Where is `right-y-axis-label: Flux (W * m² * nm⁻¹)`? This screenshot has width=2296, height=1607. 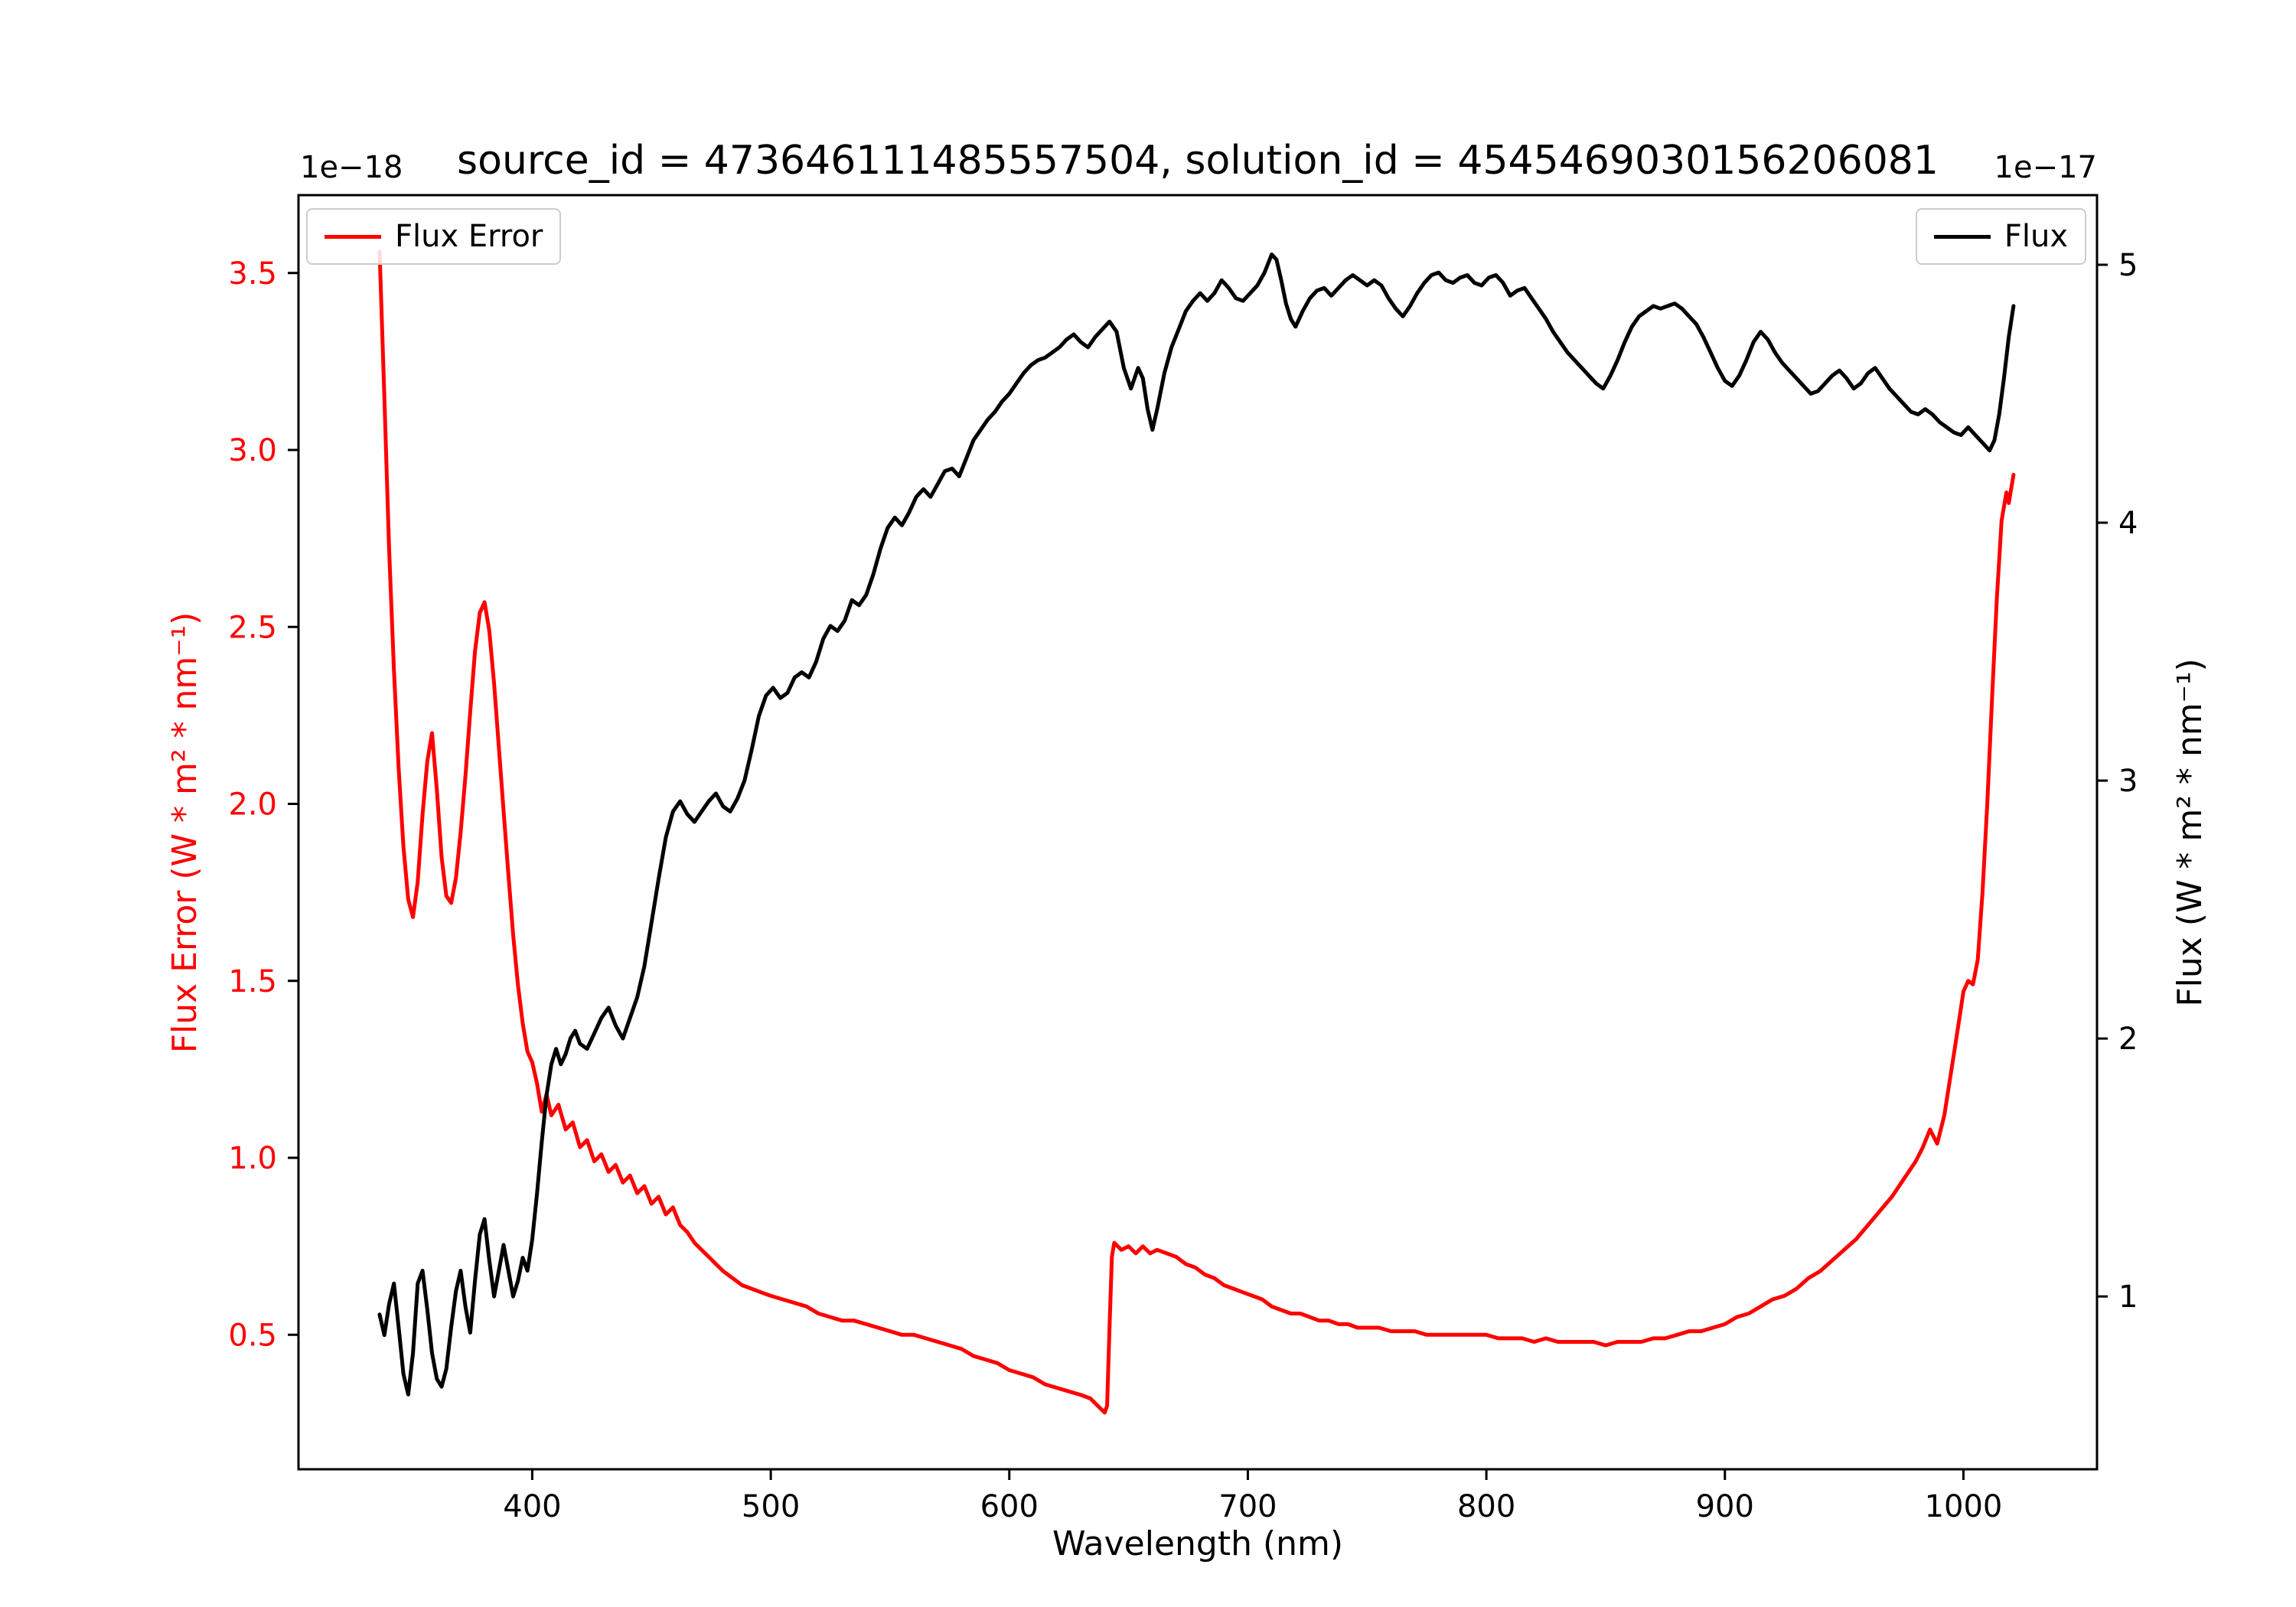 right-y-axis-label: Flux (W * m² * nm⁻¹) is located at coordinates (2190, 832).